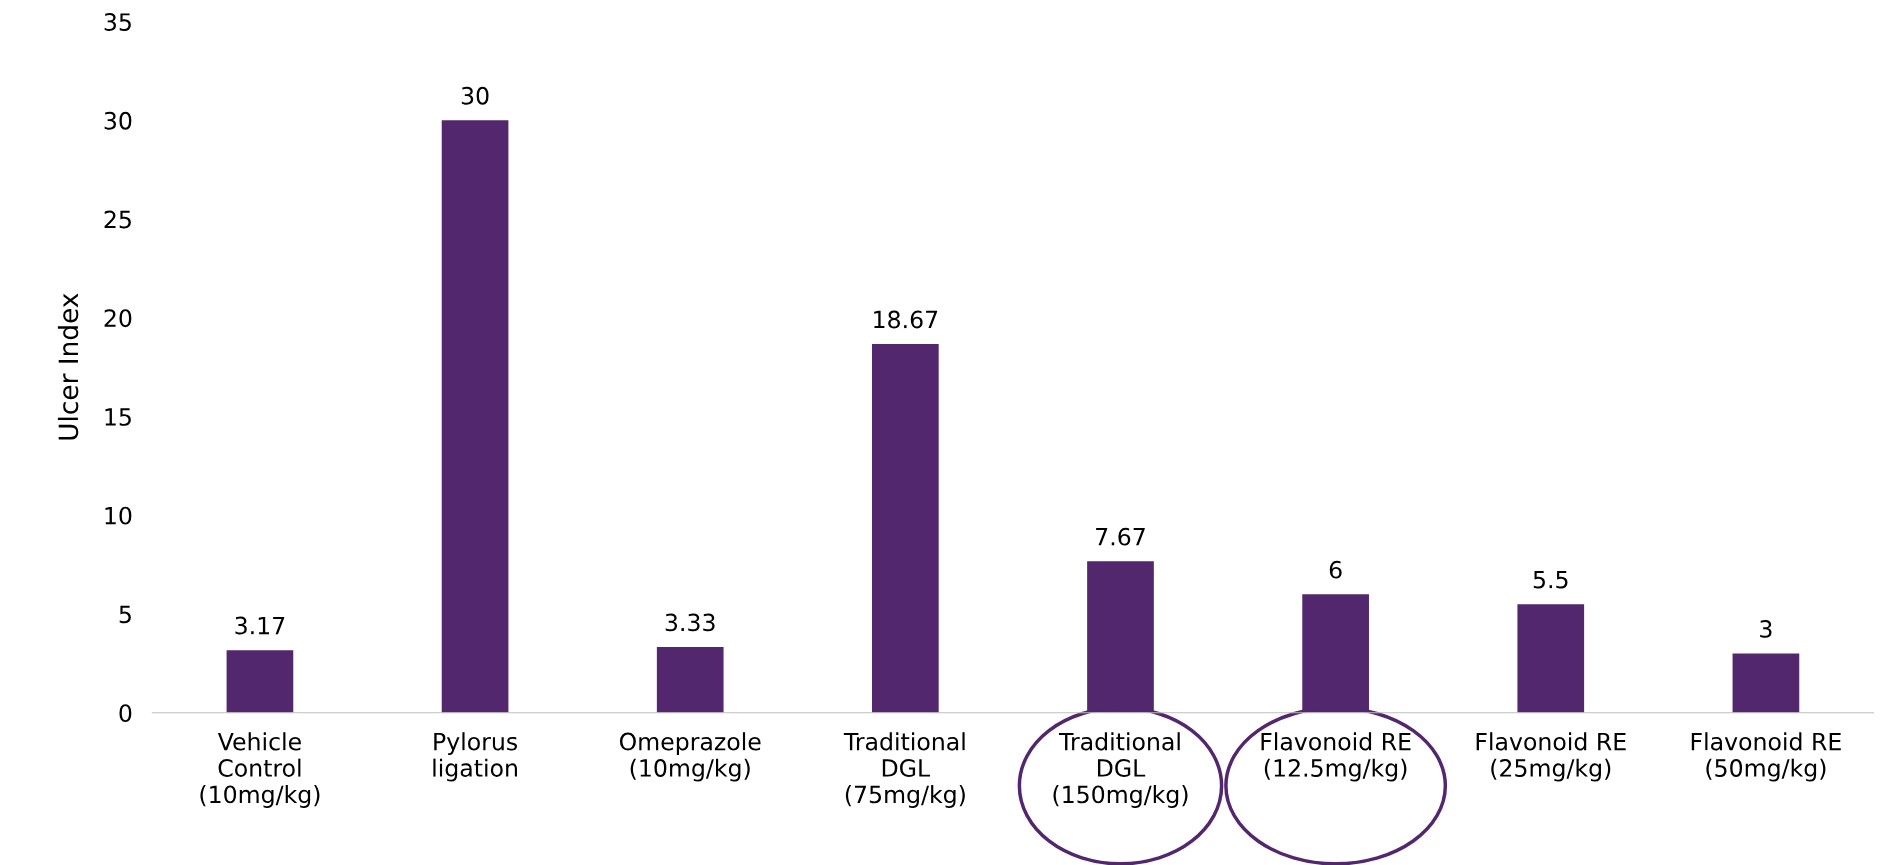 The image size is (1881, 865). What do you see at coordinates (118, 417) in the screenshot?
I see `y-tick-label: 15` at bounding box center [118, 417].